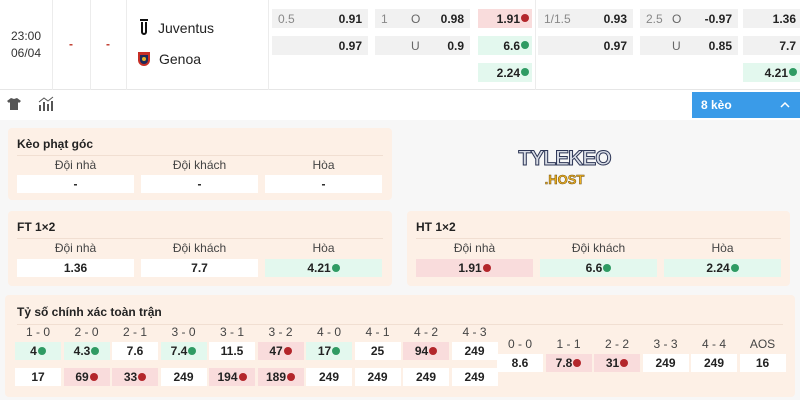  Describe the element at coordinates (227, 377) in the screenshot. I see `odd-value: 194` at that location.